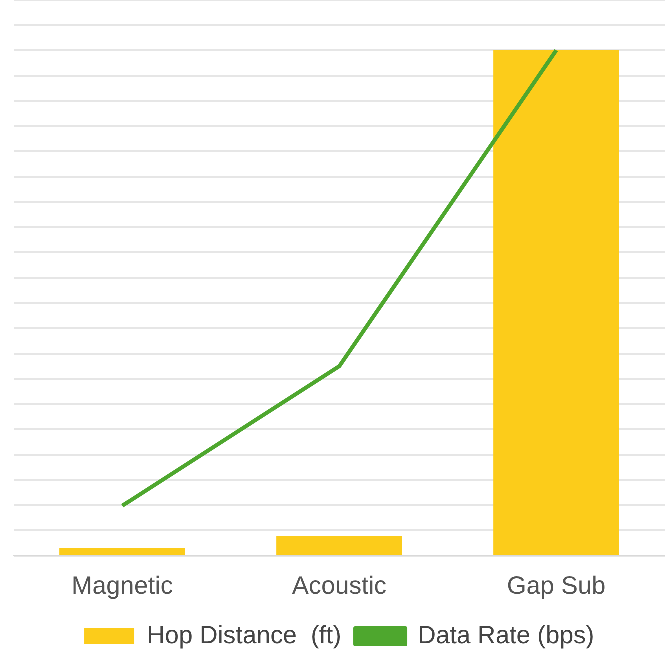 The width and height of the screenshot is (665, 659). What do you see at coordinates (244, 635) in the screenshot?
I see `legend-label: Hop Distance (ft)` at bounding box center [244, 635].